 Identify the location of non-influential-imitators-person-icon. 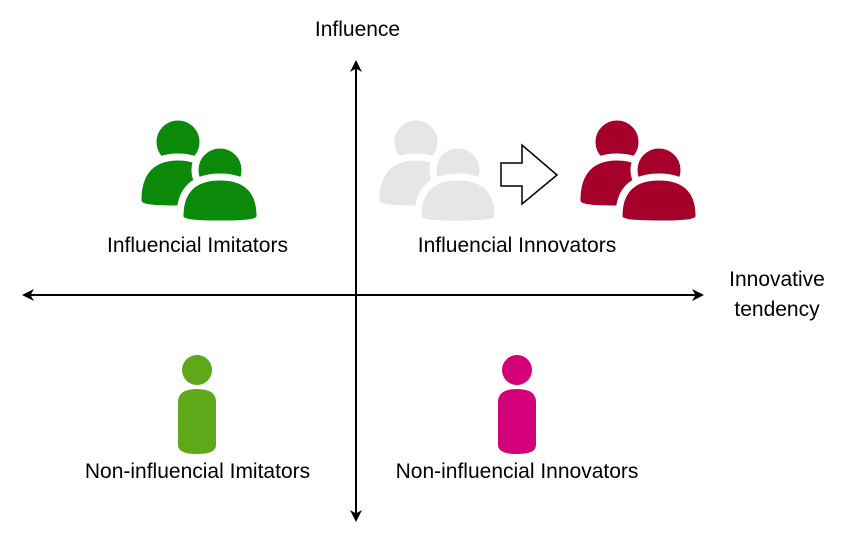
(197, 404).